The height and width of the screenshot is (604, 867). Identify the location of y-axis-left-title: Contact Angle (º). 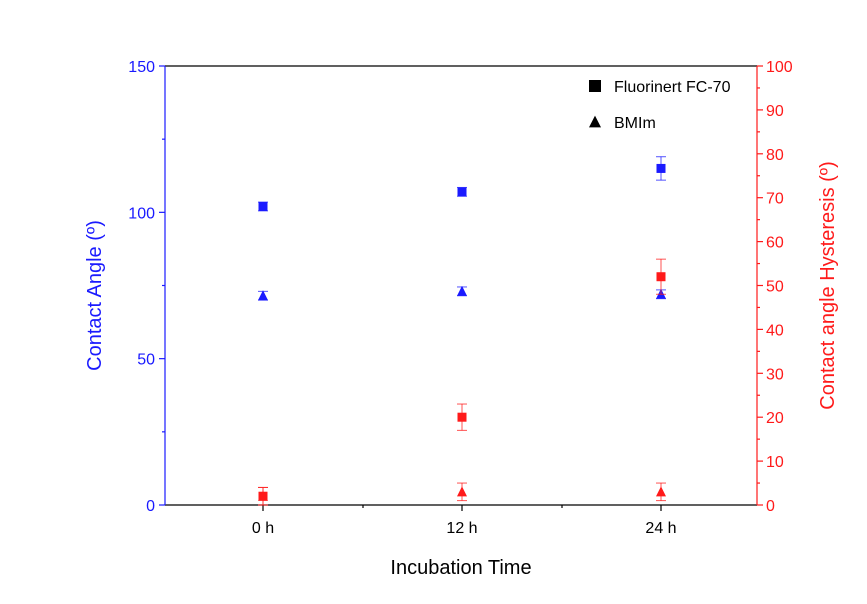
(95, 295).